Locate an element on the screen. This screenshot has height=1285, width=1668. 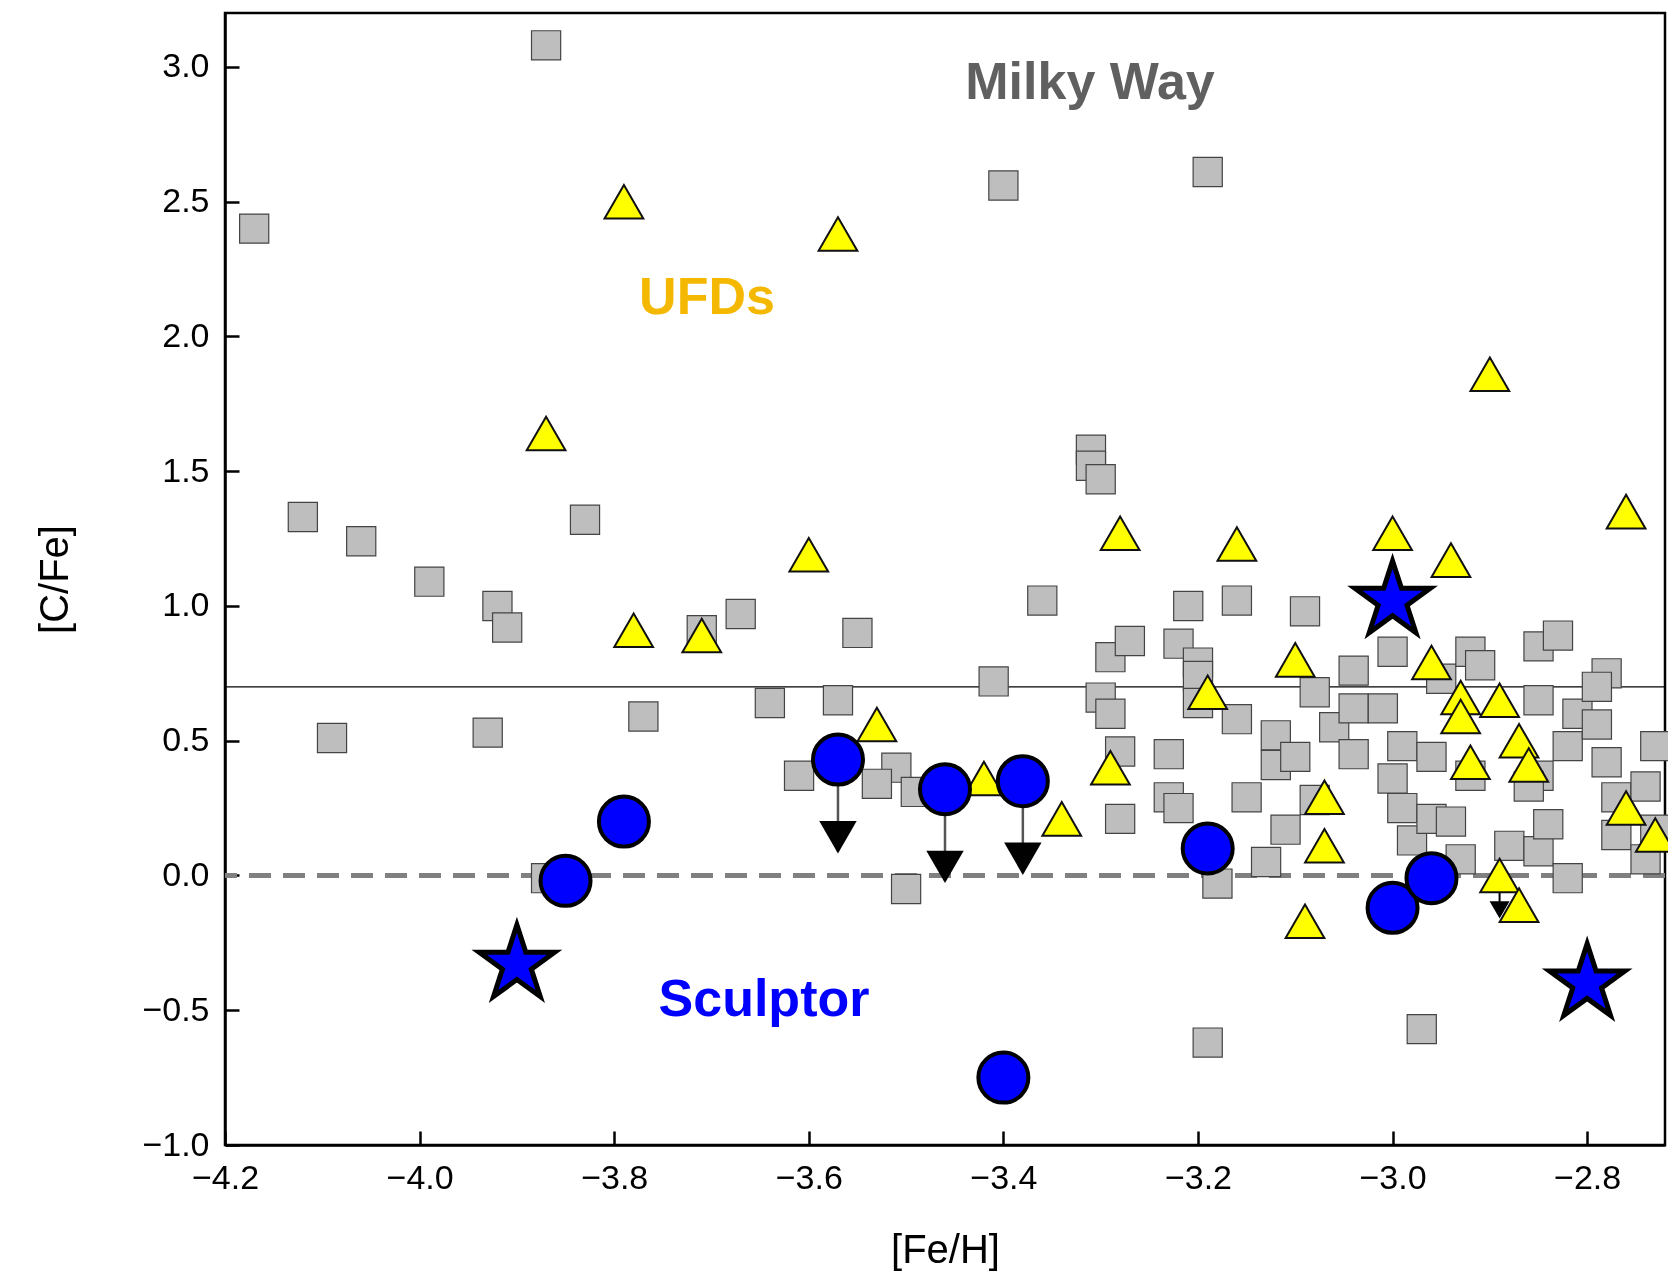
y-tick-label: 3.0 is located at coordinates (186, 65).